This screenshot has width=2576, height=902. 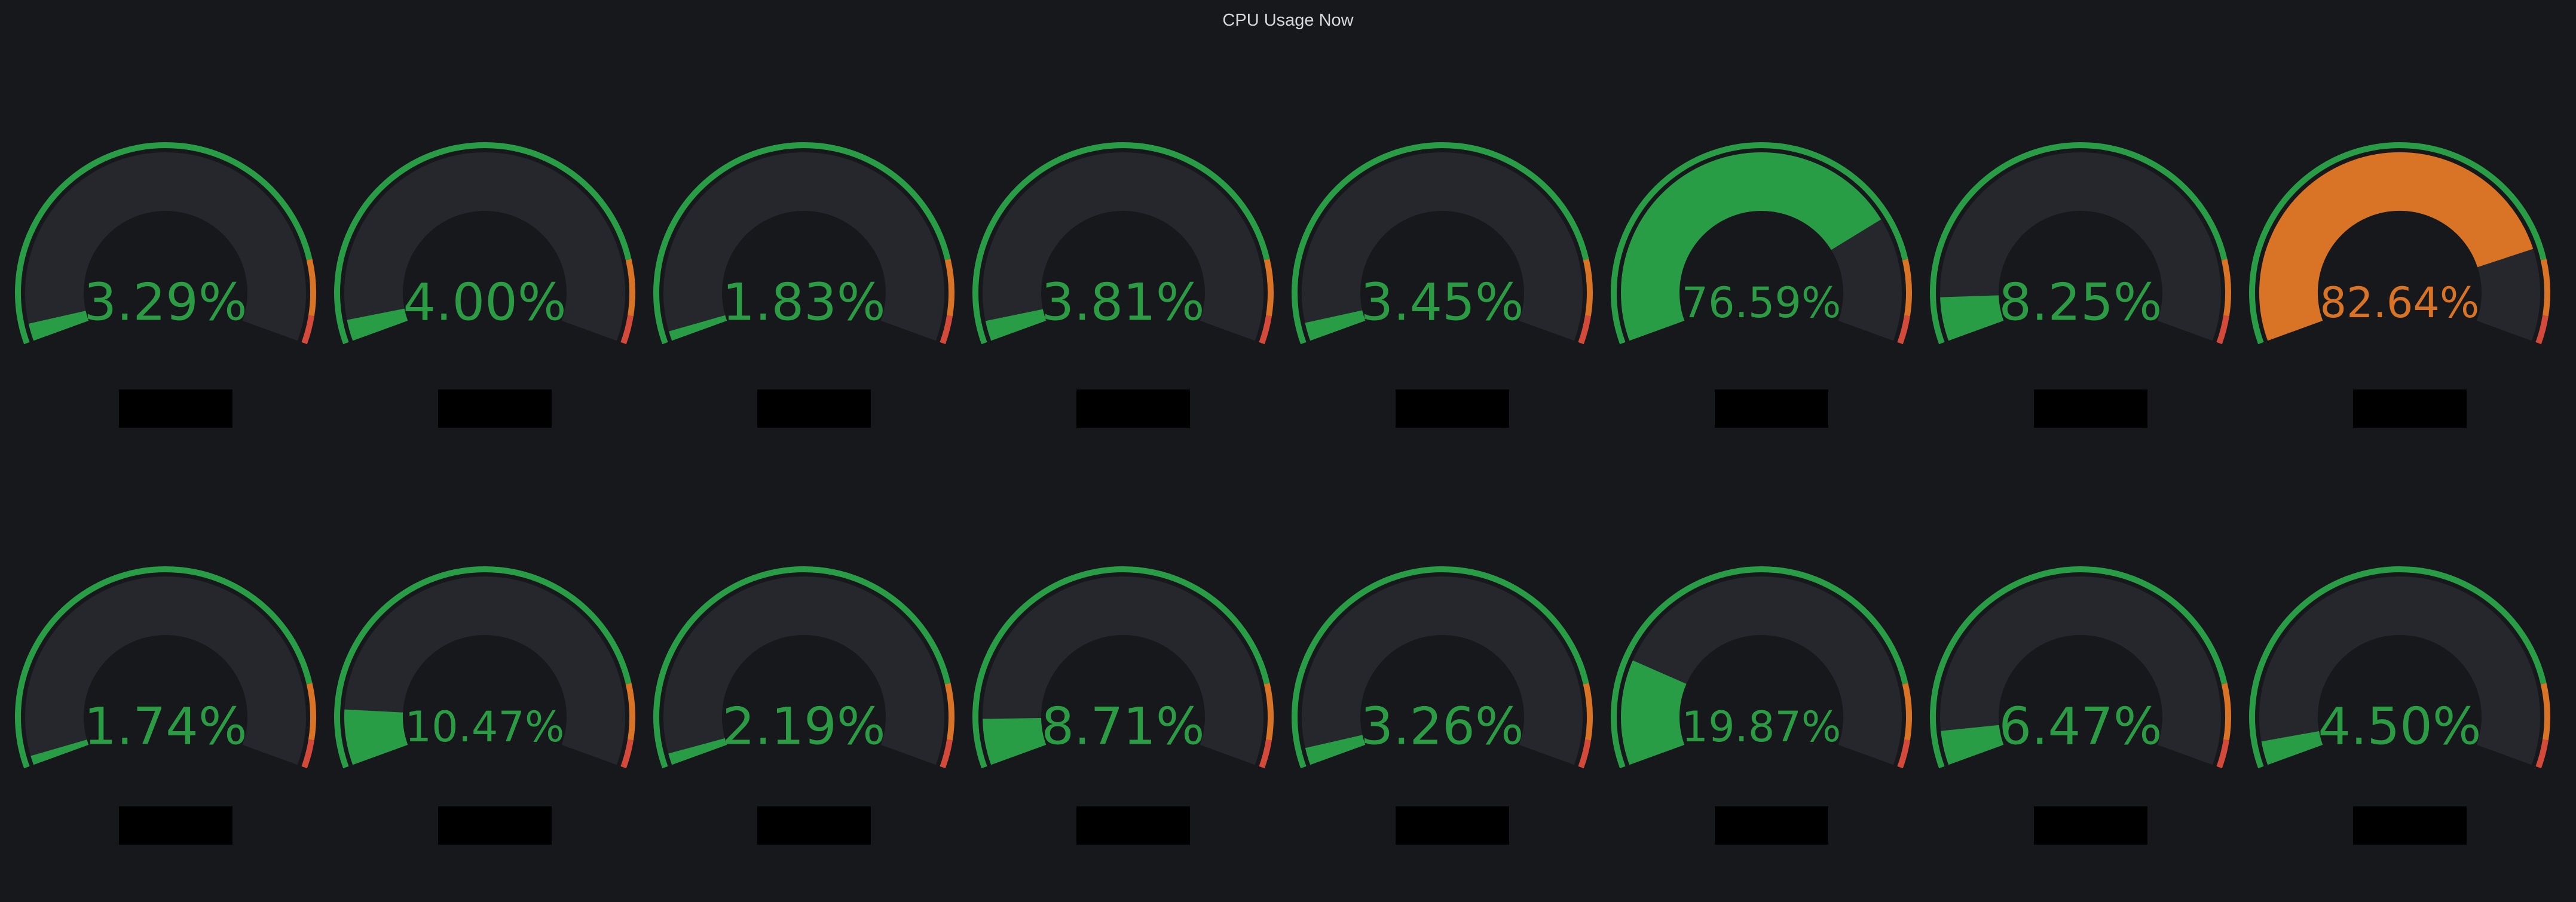 I want to click on cpu-gauge: 10.47%, so click(x=484, y=723).